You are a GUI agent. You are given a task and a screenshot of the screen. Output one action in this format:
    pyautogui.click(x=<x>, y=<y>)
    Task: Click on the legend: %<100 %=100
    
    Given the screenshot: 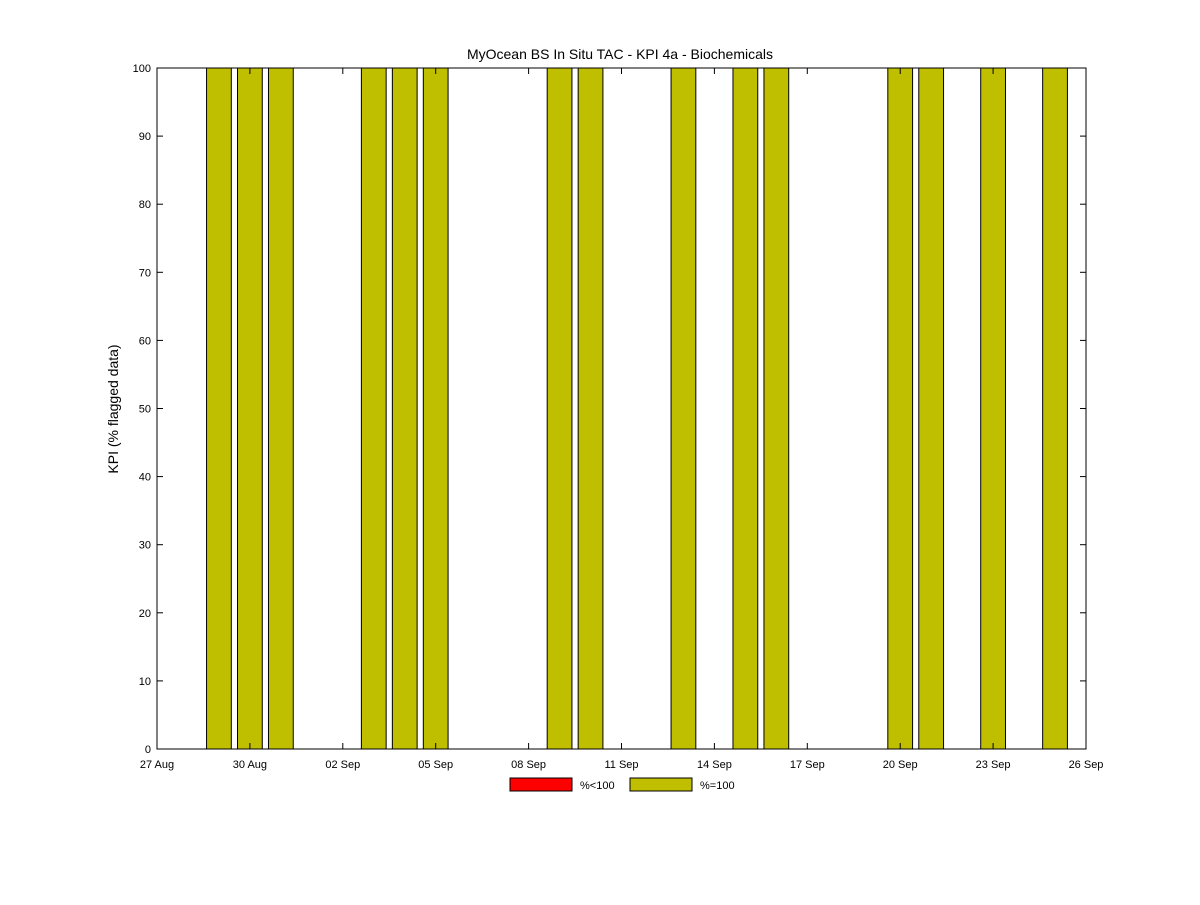 What is the action you would take?
    pyautogui.click(x=622, y=784)
    